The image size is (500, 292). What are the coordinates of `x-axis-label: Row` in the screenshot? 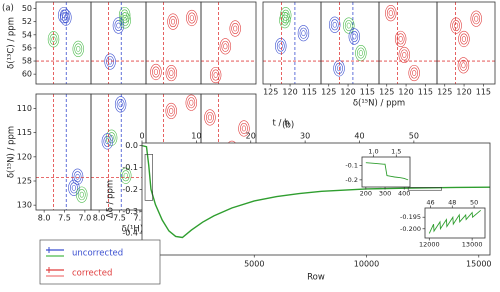 It's located at (316, 278).